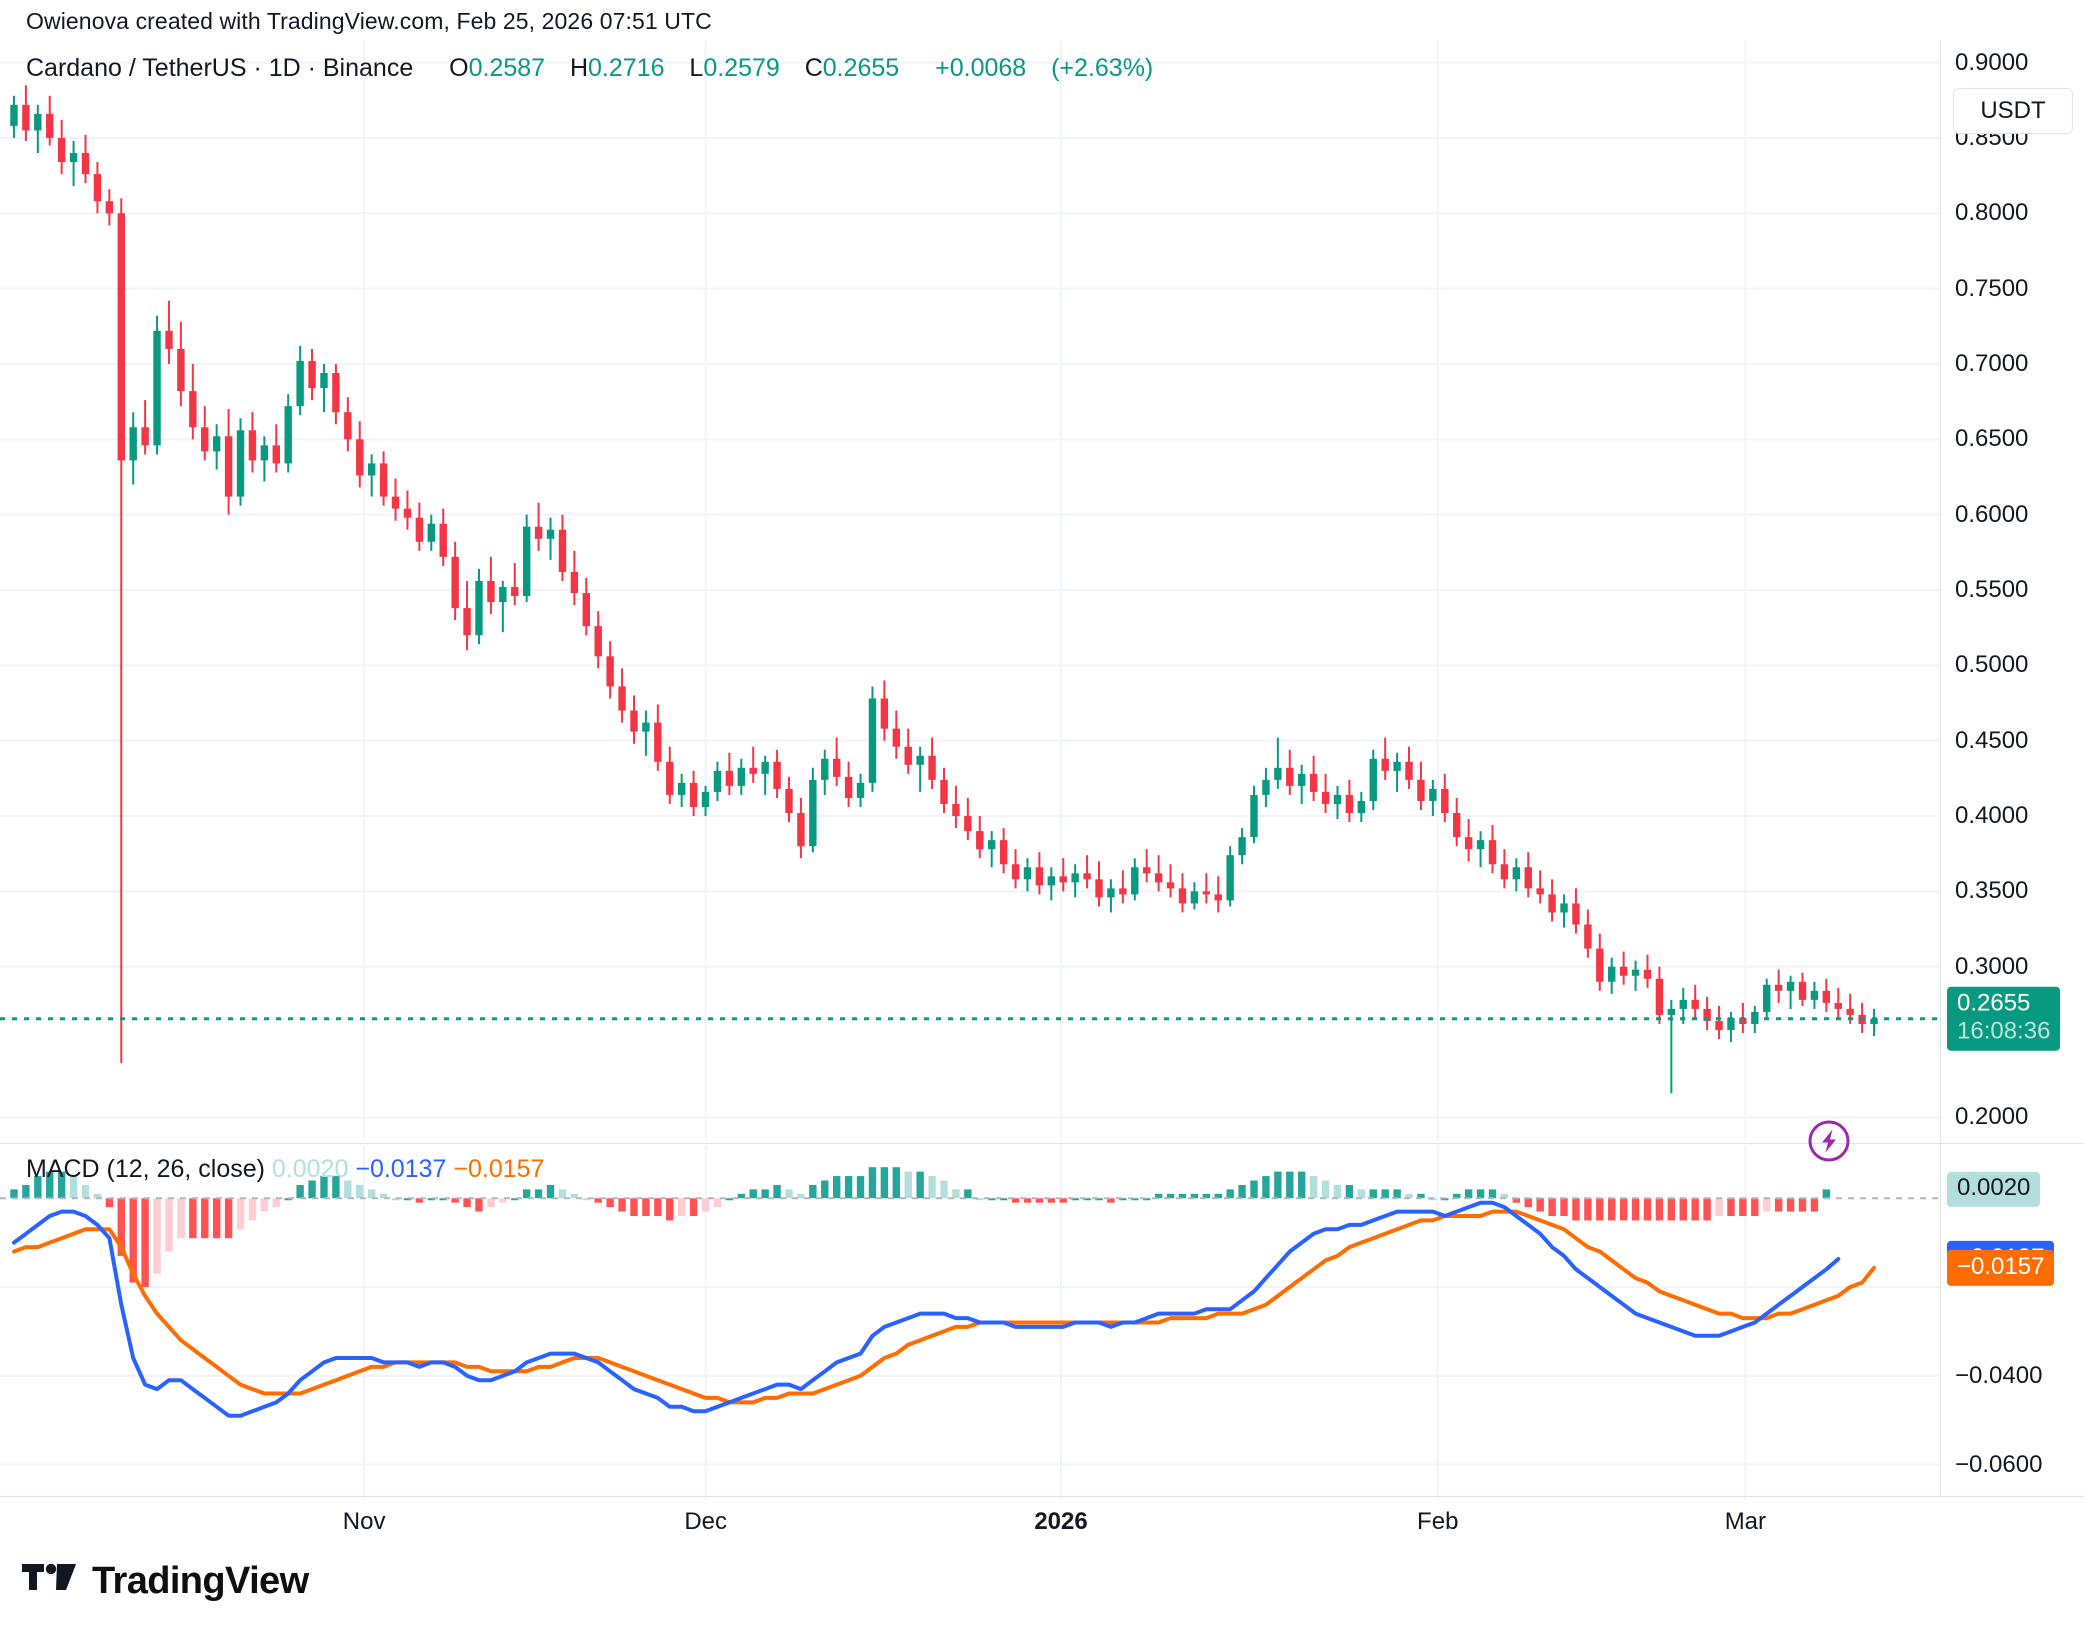 The image size is (2084, 1636). I want to click on symbol-title: Cardano / TetherUS · 1D · Binance, so click(220, 68).